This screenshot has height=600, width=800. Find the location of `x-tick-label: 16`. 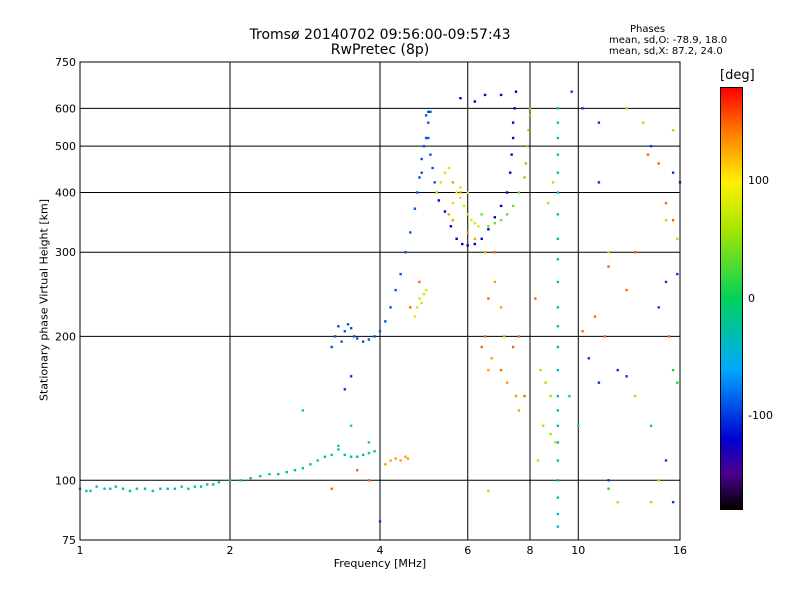

x-tick-label: 16 is located at coordinates (680, 550).